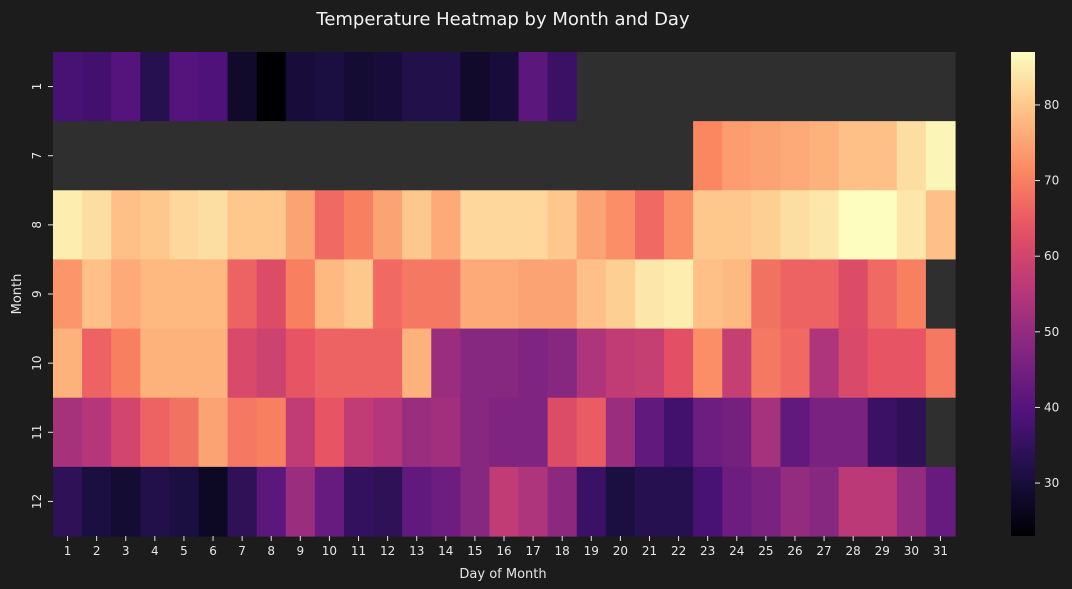 This screenshot has width=1072, height=589. I want to click on x-tick-label: 8, so click(271, 551).